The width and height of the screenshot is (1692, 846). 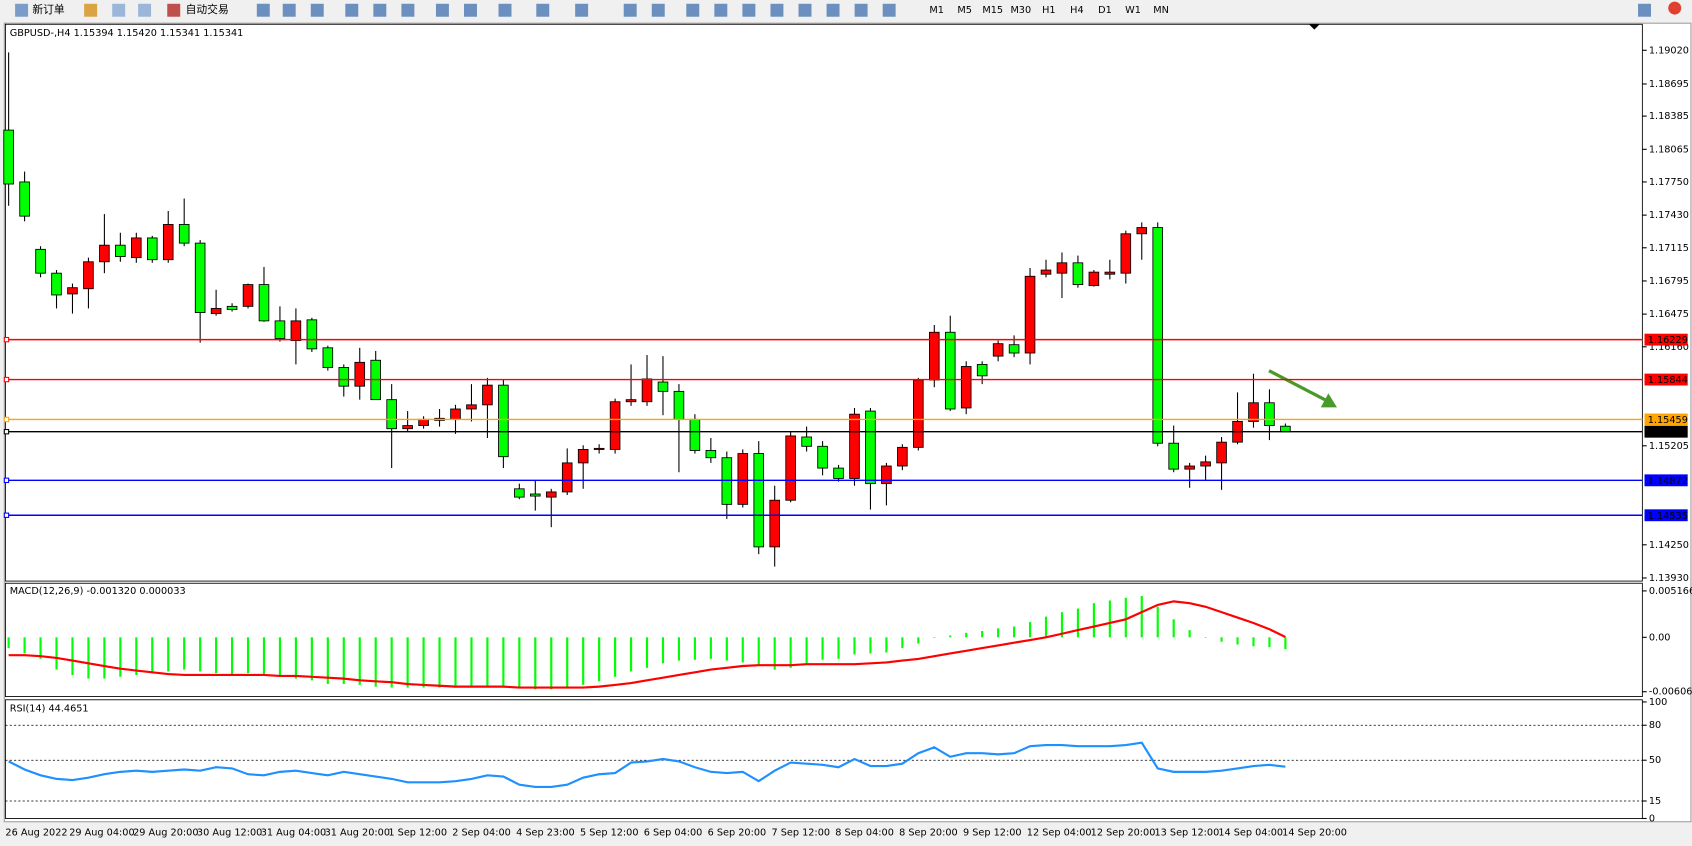 What do you see at coordinates (1668, 481) in the screenshot?
I see `level-label: 1.14872` at bounding box center [1668, 481].